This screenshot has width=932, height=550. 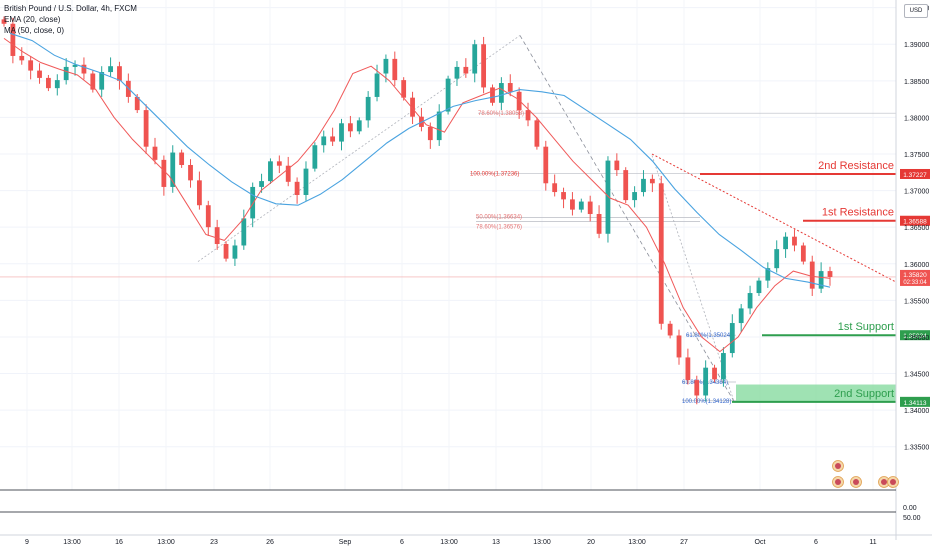 I want to click on price-tick-label: 1.35500, so click(x=916, y=301).